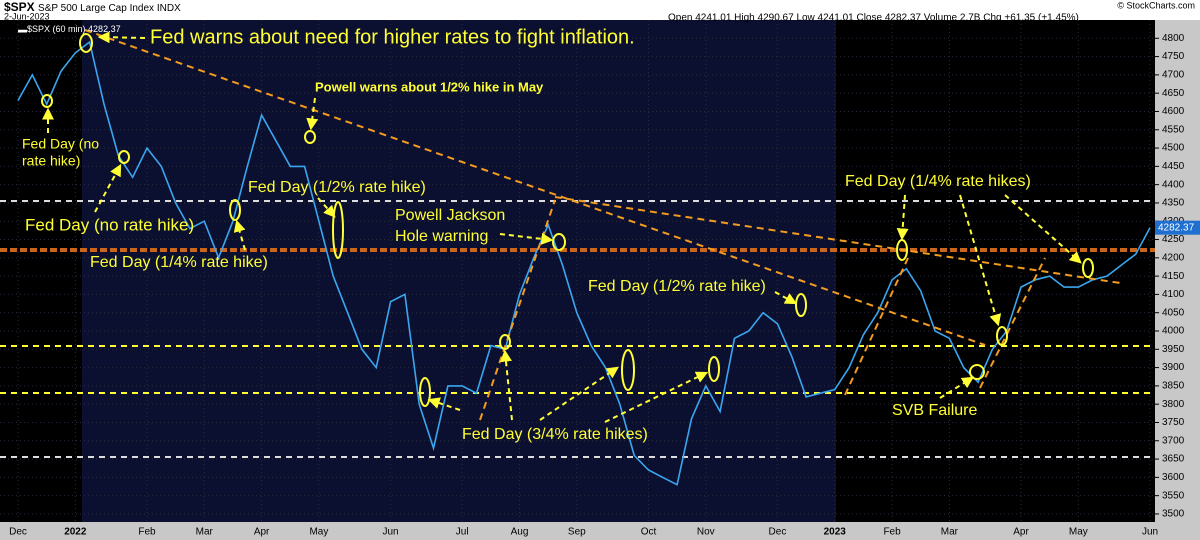 This screenshot has width=1200, height=540. I want to click on y-tick-label: 3650, so click(1173, 459).